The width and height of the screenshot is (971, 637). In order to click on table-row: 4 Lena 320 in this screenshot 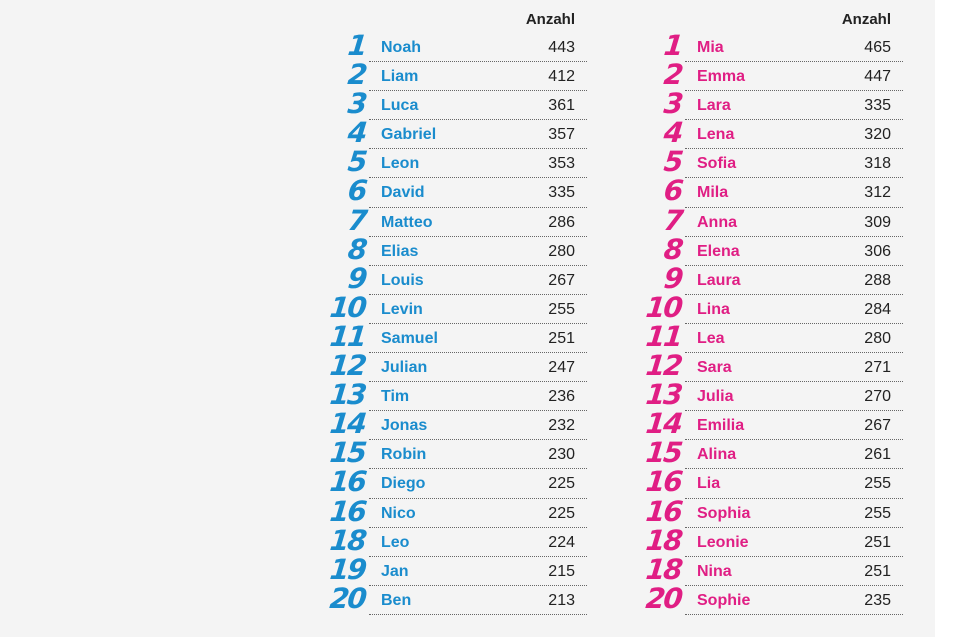, I will do `click(782, 133)`.